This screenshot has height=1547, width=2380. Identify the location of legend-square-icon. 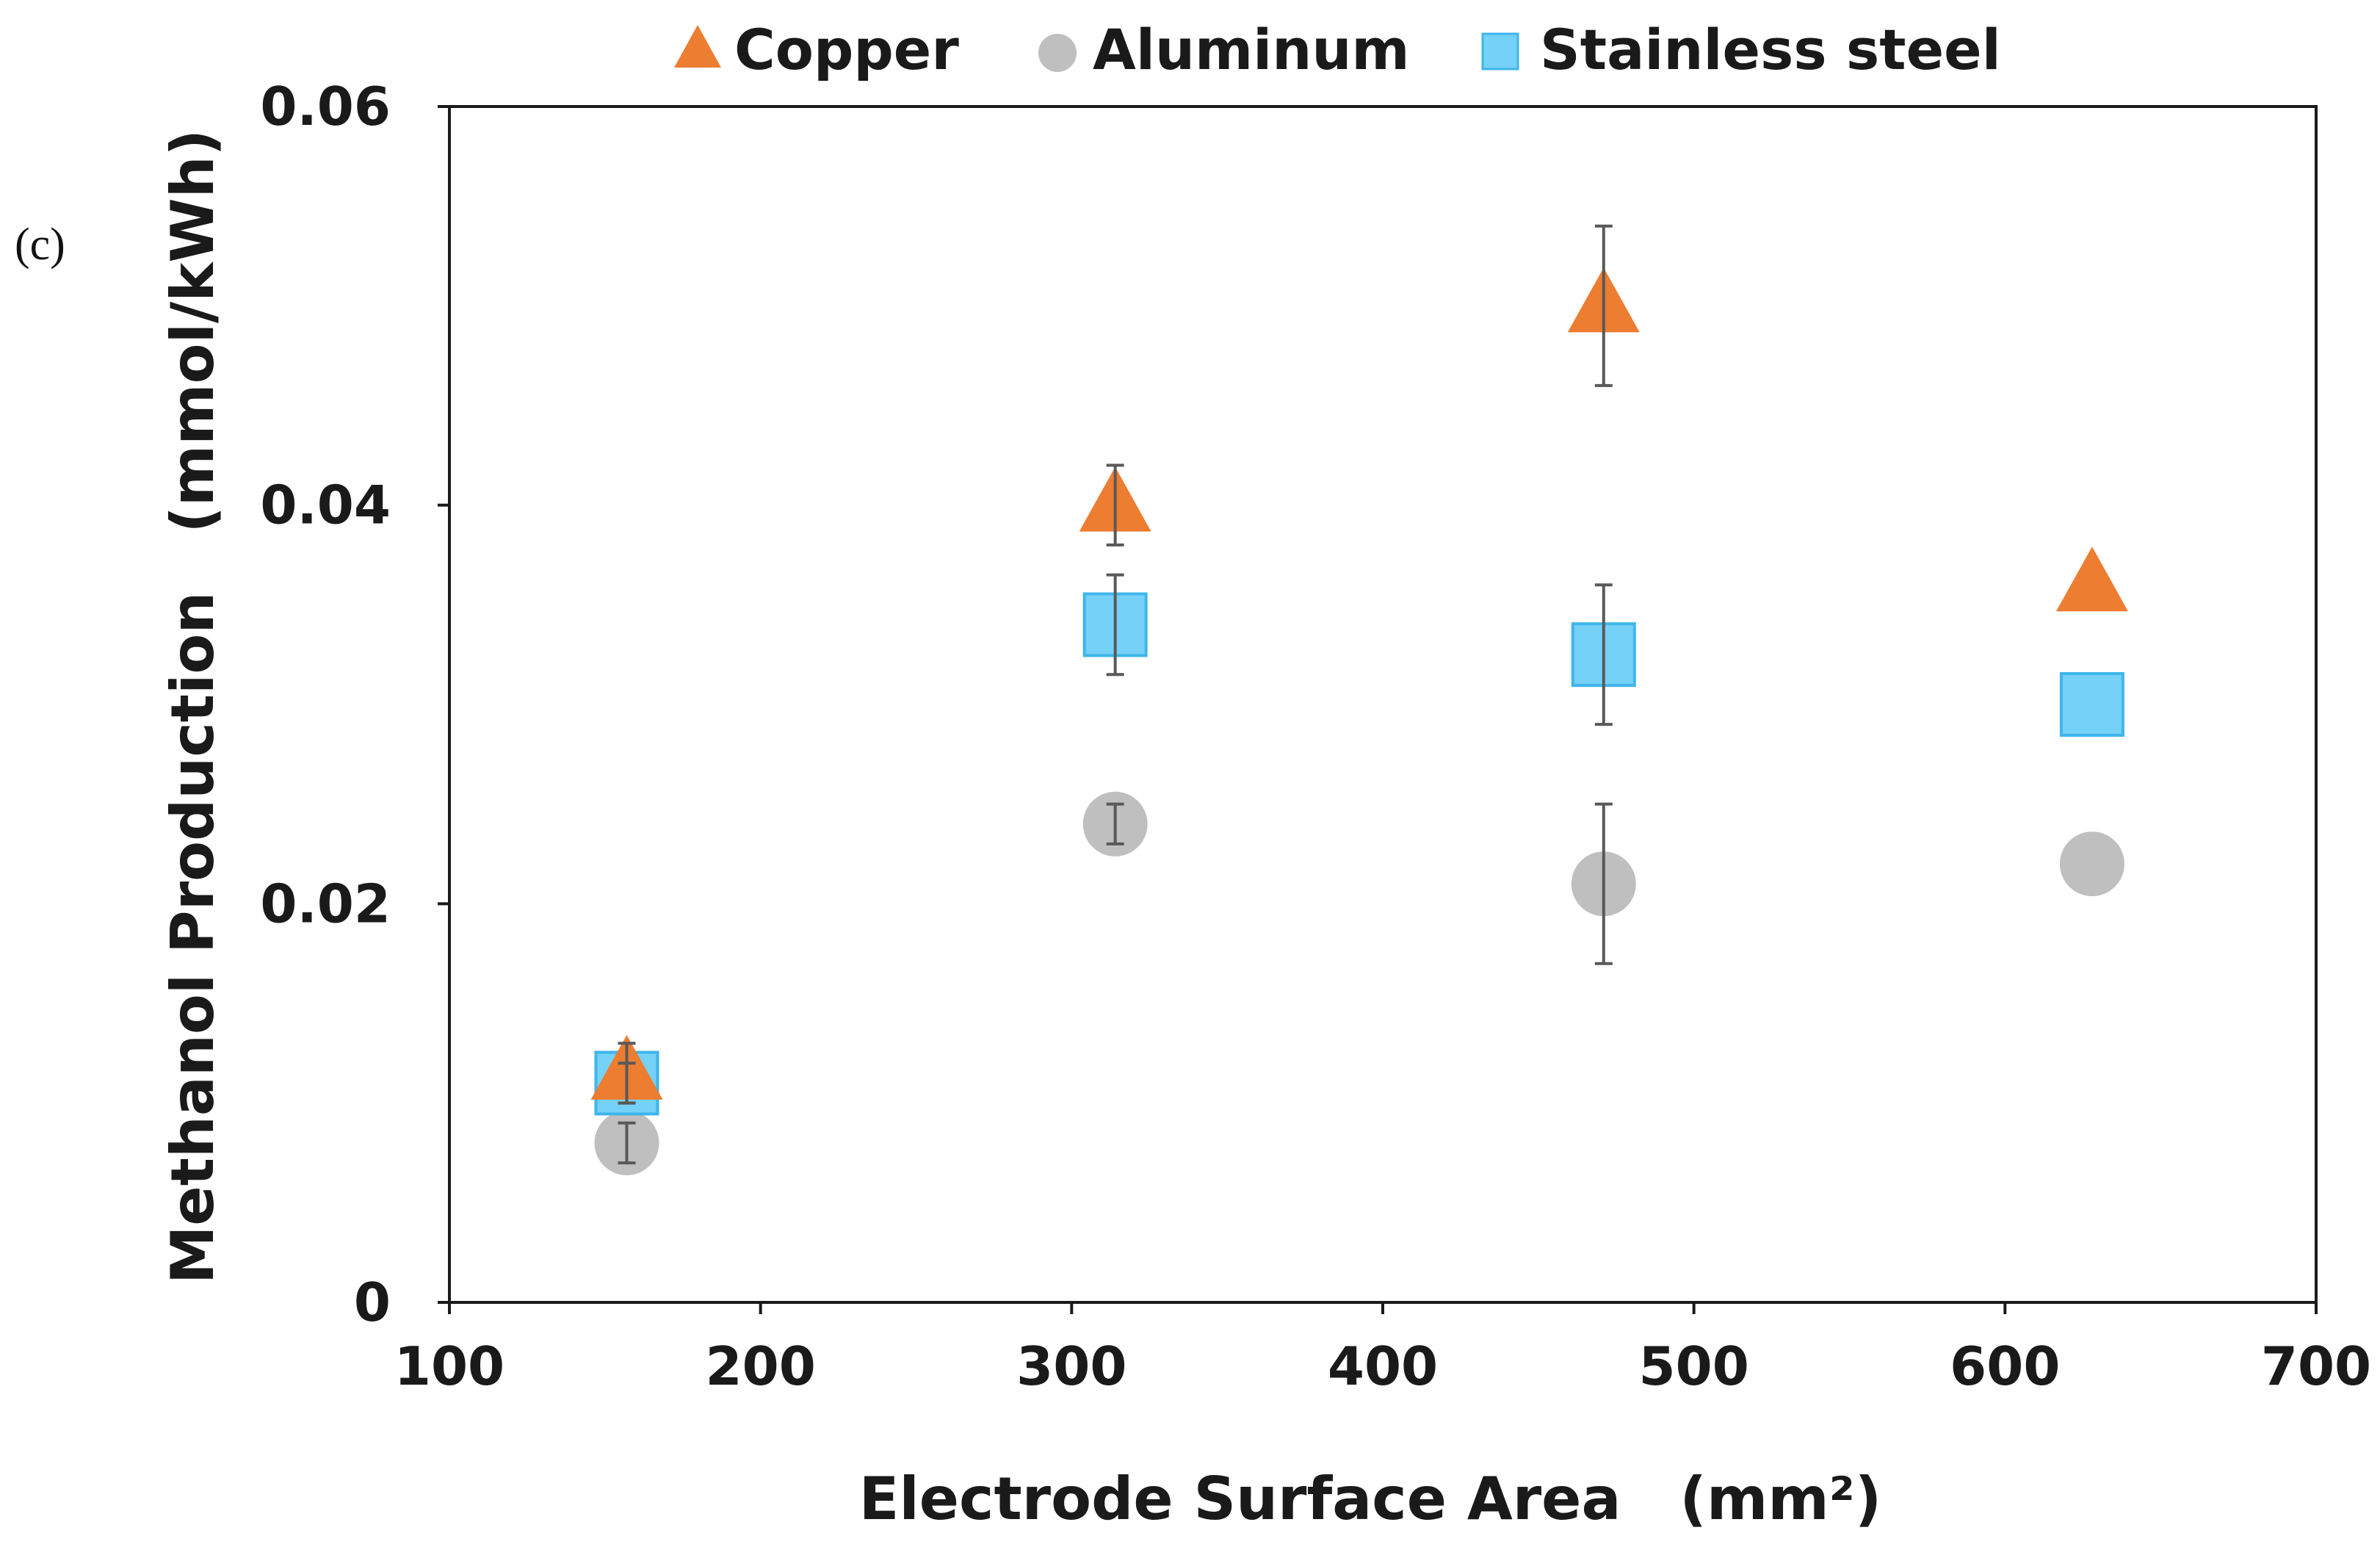
(1500, 51).